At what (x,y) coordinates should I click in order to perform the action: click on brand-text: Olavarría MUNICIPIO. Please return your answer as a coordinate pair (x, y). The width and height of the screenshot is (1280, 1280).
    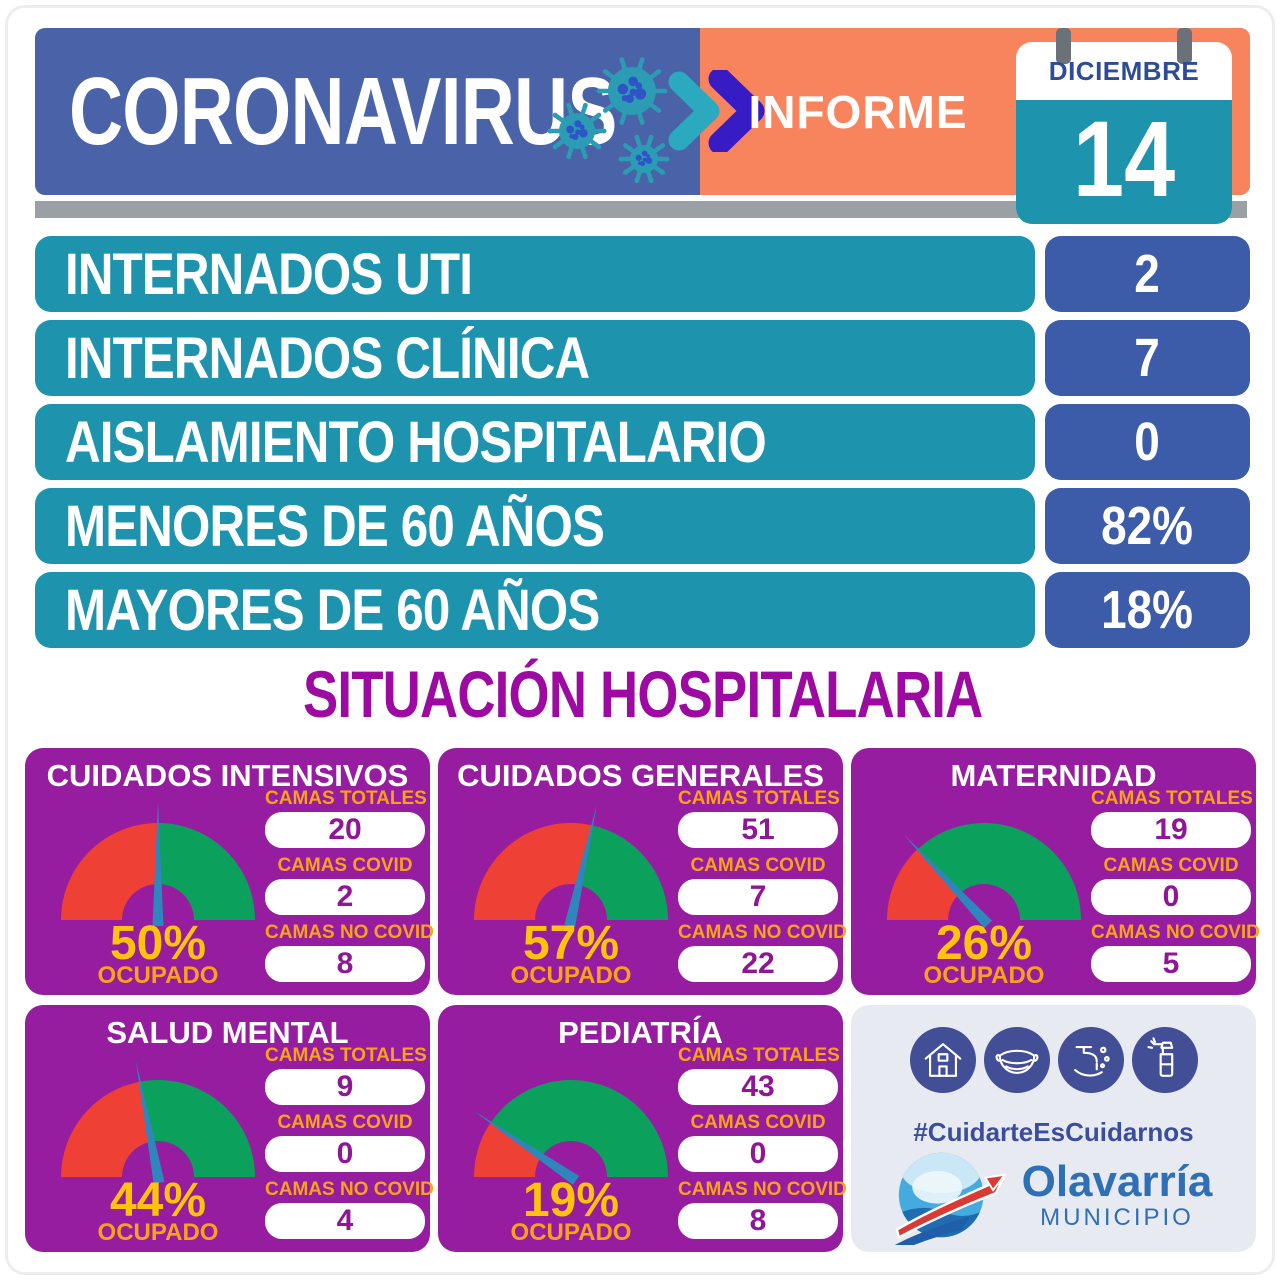
    Looking at the image, I should click on (1117, 1195).